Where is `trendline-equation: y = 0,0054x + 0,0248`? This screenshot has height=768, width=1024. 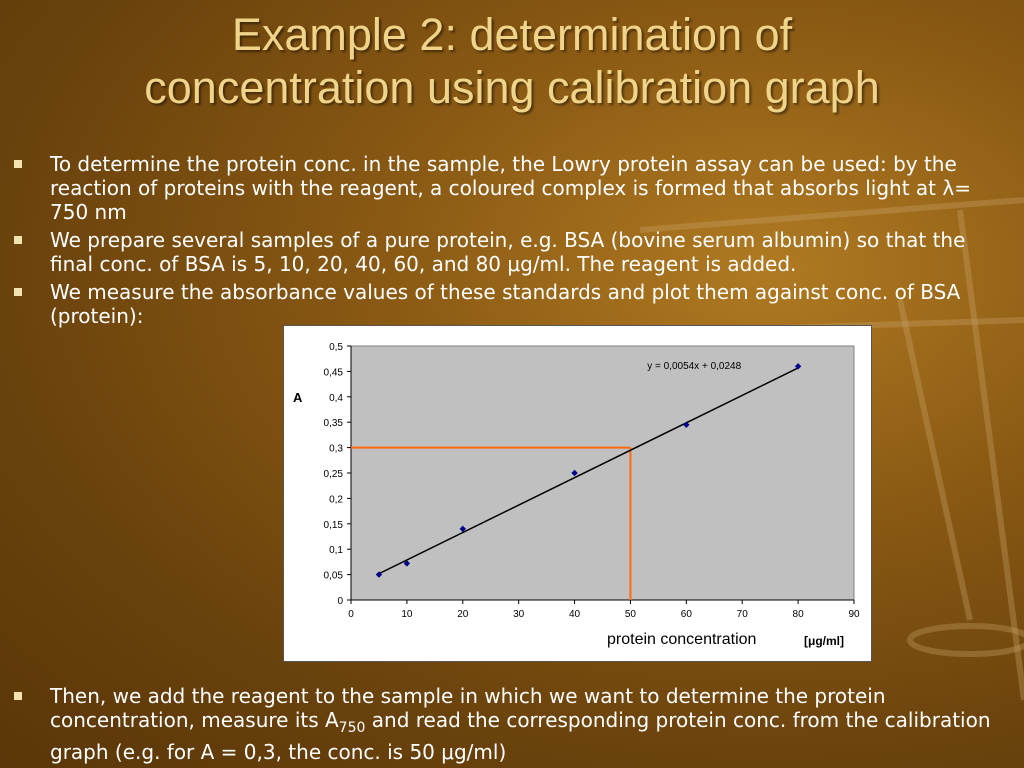
trendline-equation: y = 0,0054x + 0,0248 is located at coordinates (694, 366).